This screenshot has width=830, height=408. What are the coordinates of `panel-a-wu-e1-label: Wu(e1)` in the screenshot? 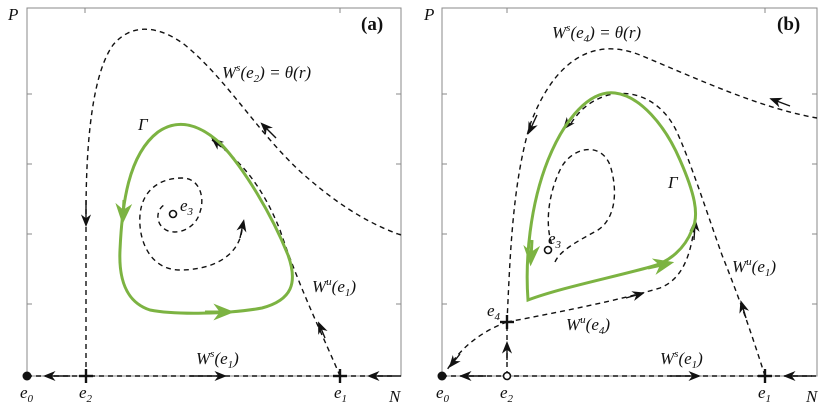 It's located at (334, 287).